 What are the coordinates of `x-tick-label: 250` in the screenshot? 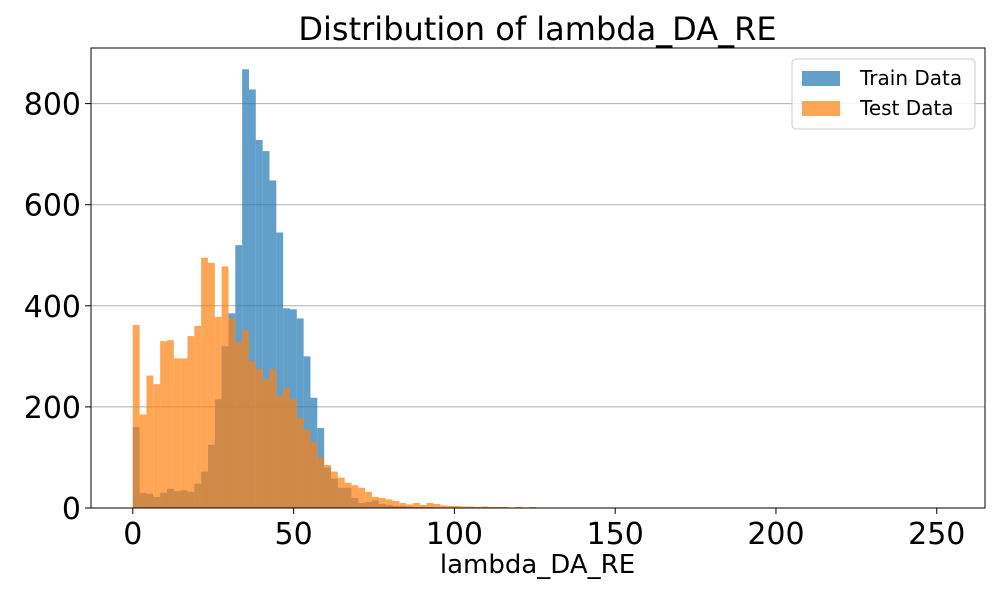 It's located at (936, 534).